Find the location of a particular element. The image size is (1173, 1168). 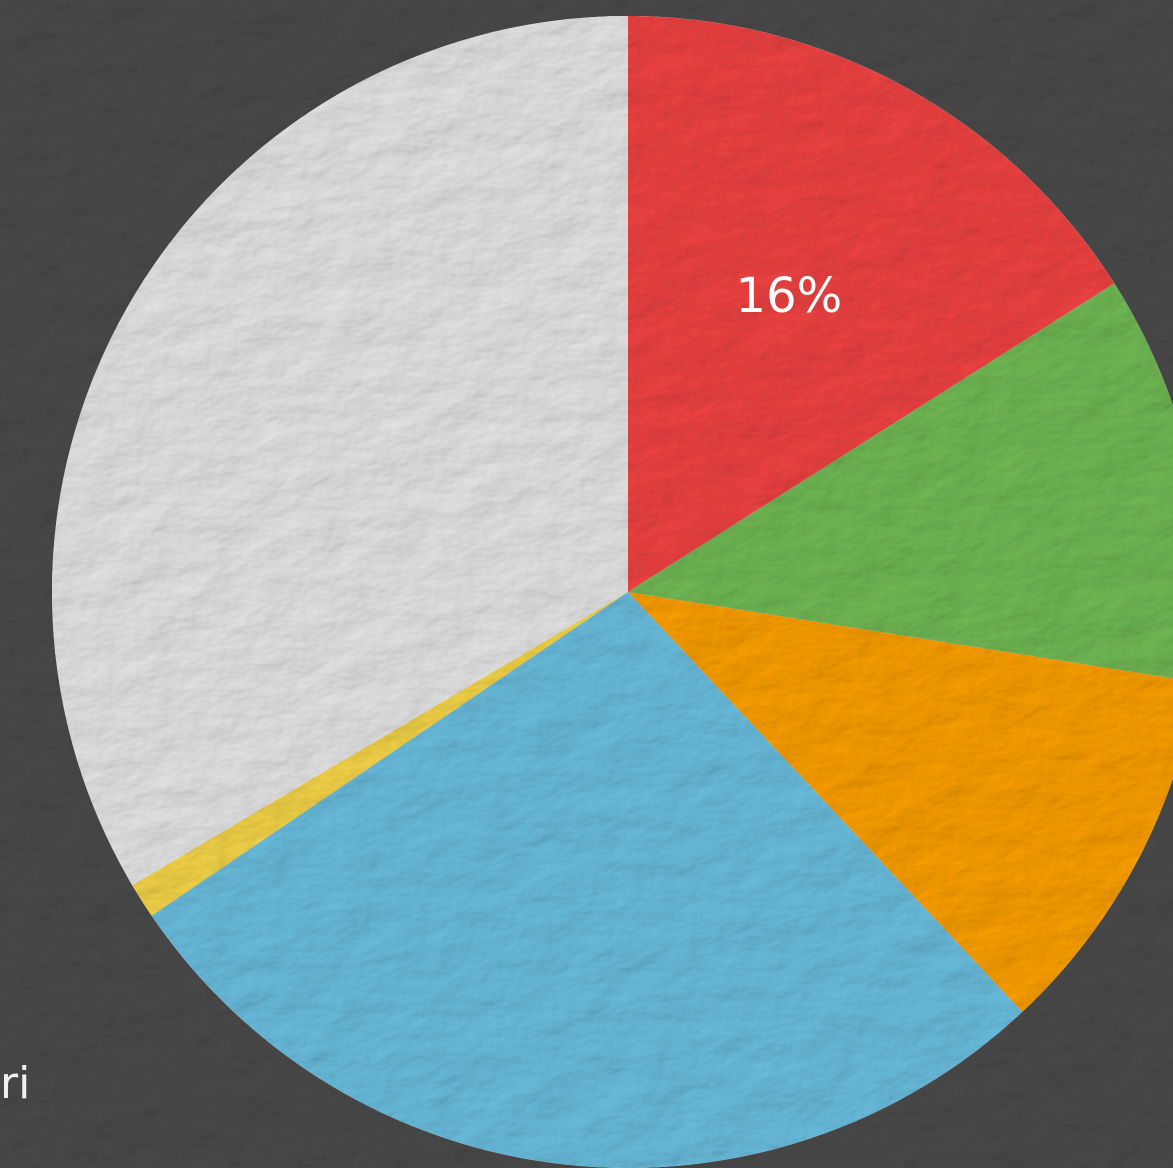

cropped-legend-text: ri is located at coordinates (15, 1083).